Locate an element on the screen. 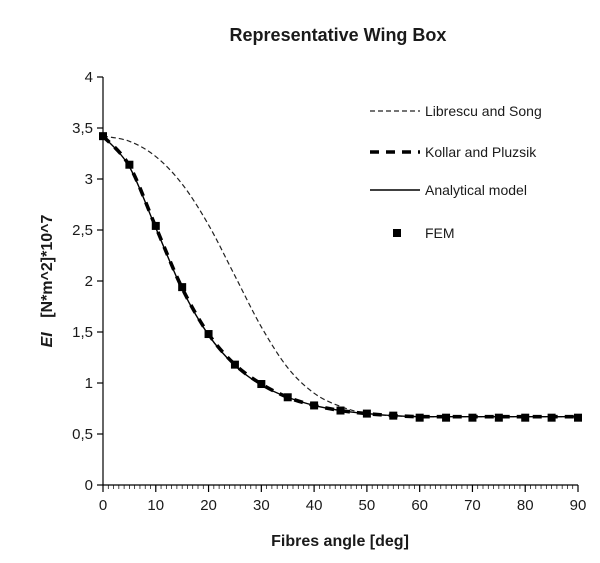 This screenshot has width=600, height=563. legend-label: Librescu and Song is located at coordinates (483, 111).